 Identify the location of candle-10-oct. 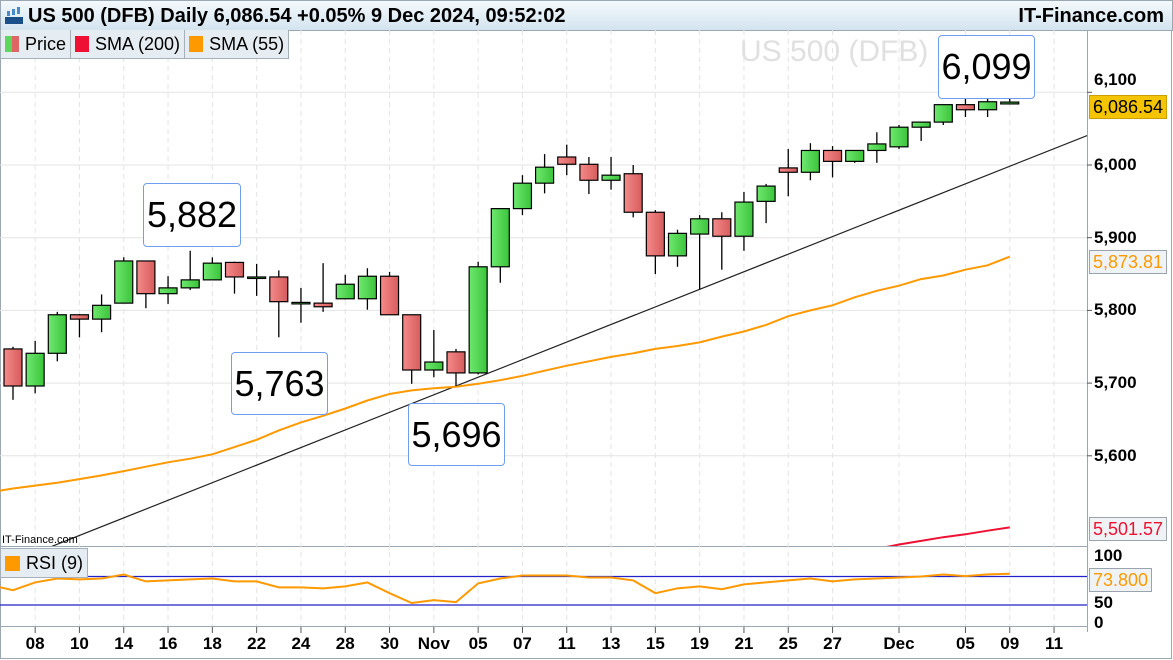
(79, 326).